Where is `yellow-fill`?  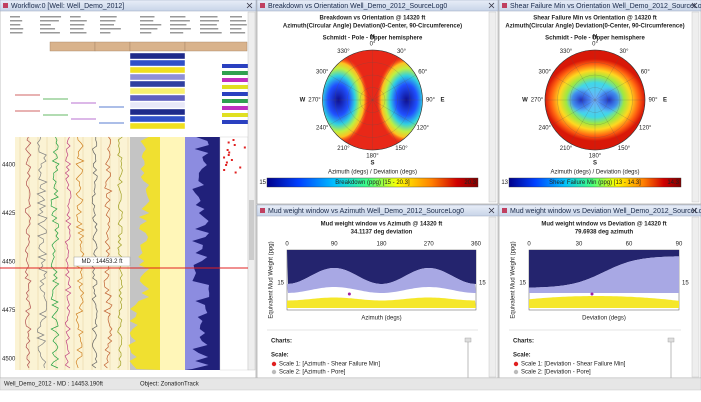
yellow-fill is located at coordinates (144, 253).